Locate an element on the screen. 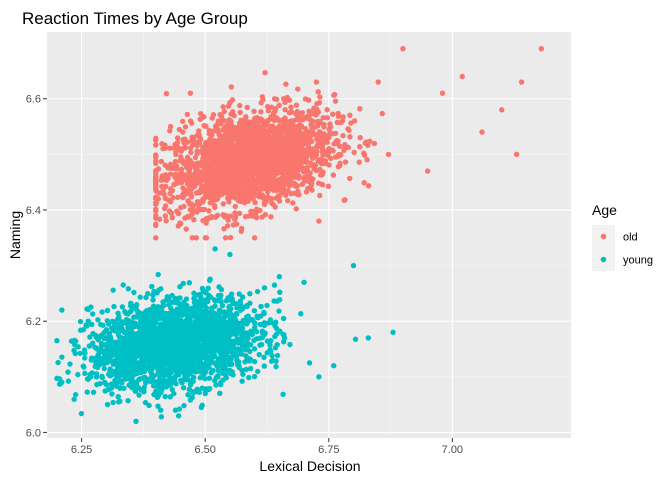  y-tick-label: 6.0 is located at coordinates (33, 433).